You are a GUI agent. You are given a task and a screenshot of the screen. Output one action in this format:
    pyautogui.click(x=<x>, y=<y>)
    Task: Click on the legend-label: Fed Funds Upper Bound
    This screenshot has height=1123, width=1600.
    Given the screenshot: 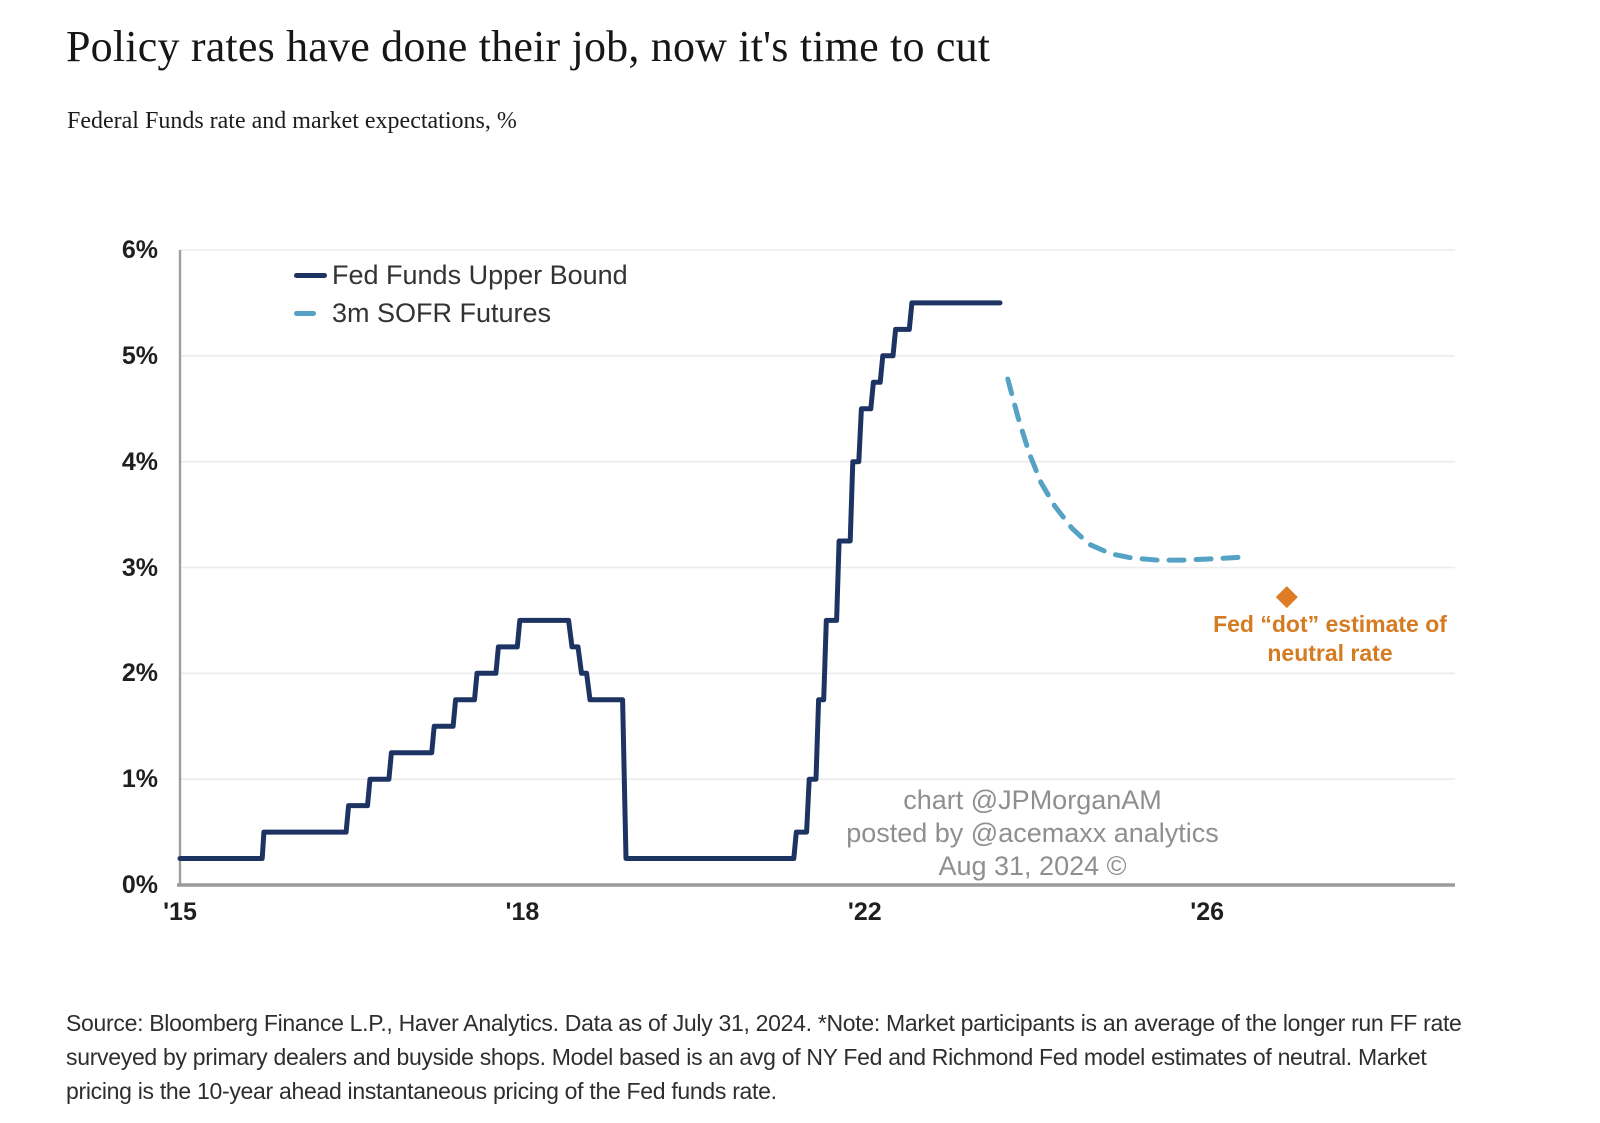 What is the action you would take?
    pyautogui.click(x=480, y=274)
    